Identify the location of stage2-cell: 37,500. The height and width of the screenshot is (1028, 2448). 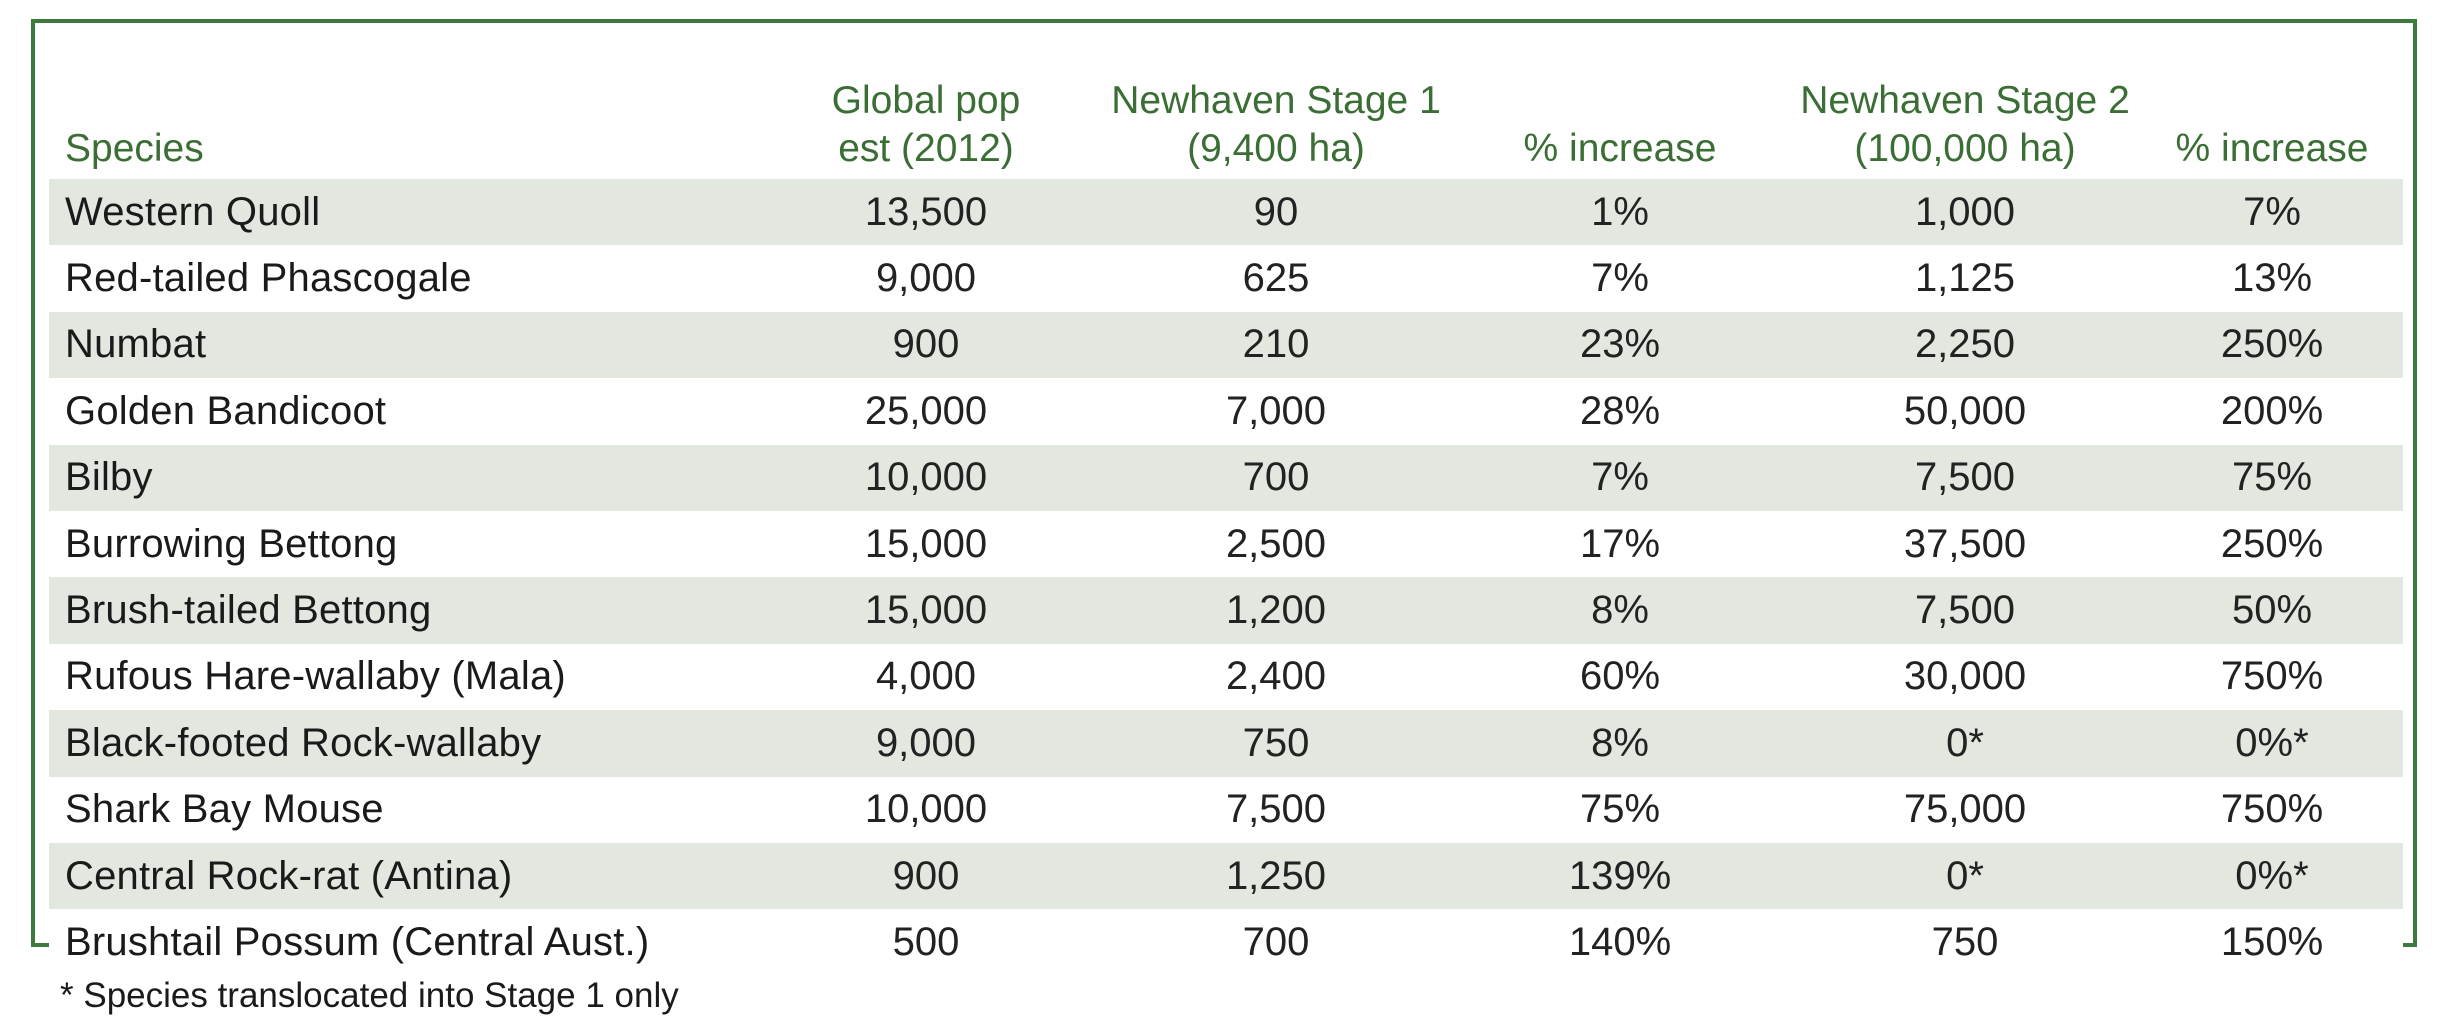
(1965, 544).